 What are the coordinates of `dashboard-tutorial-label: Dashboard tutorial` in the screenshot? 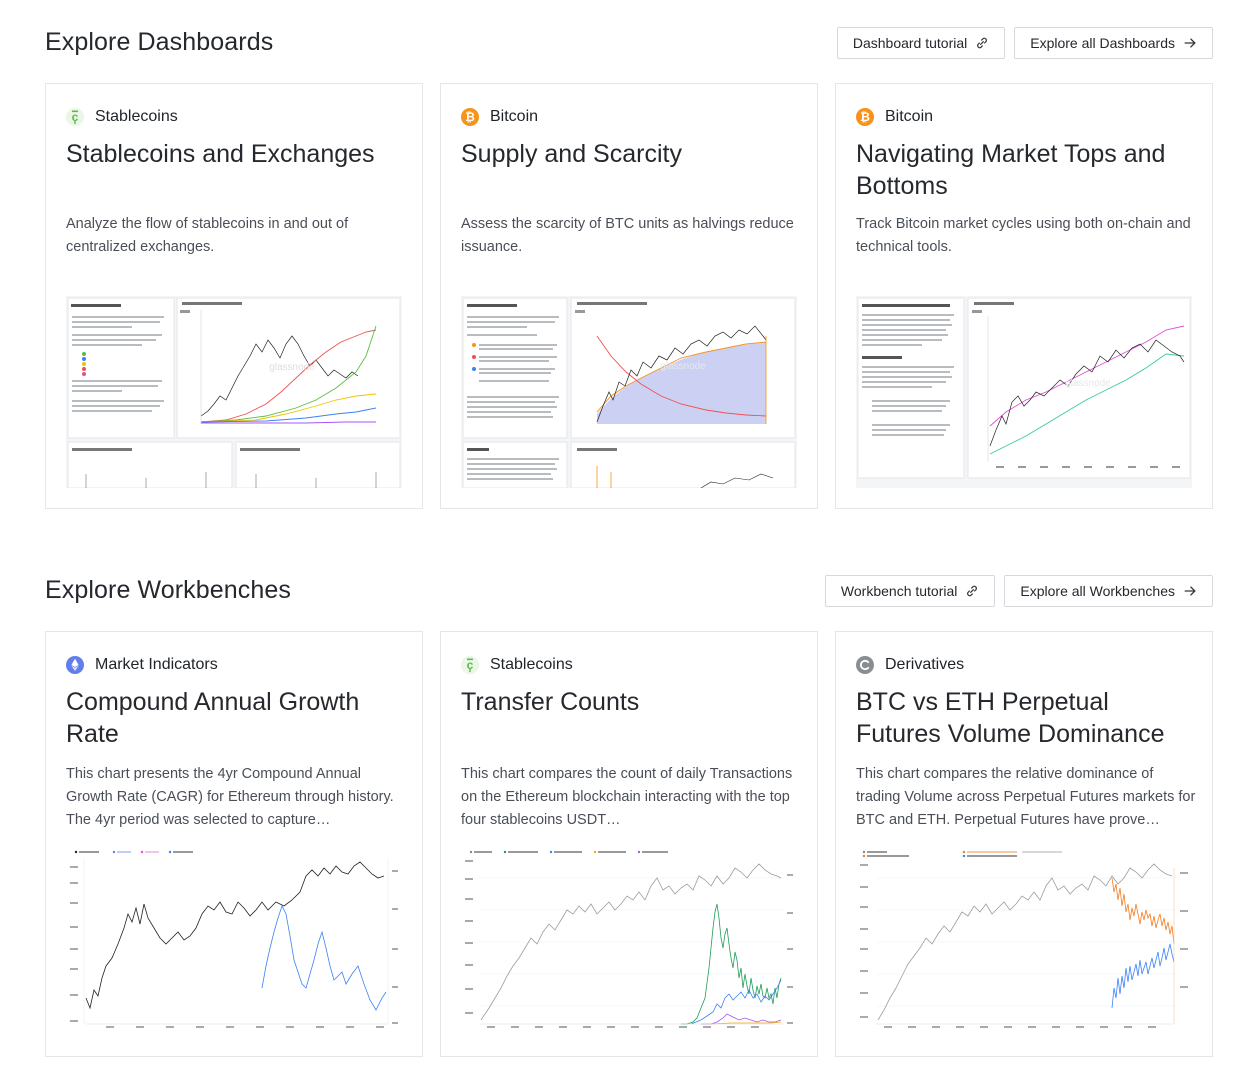 It's located at (910, 43).